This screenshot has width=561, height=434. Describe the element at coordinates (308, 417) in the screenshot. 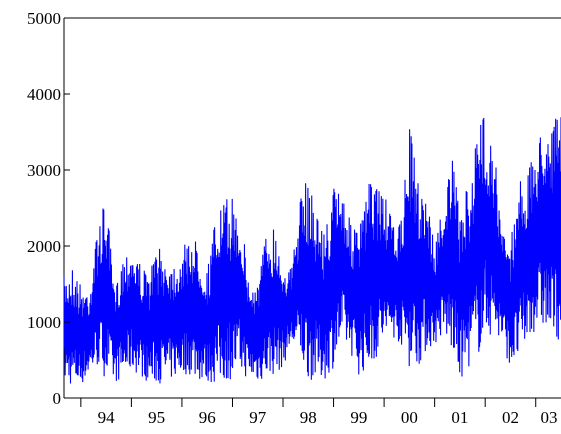

I see `x-tick-label: 98` at that location.